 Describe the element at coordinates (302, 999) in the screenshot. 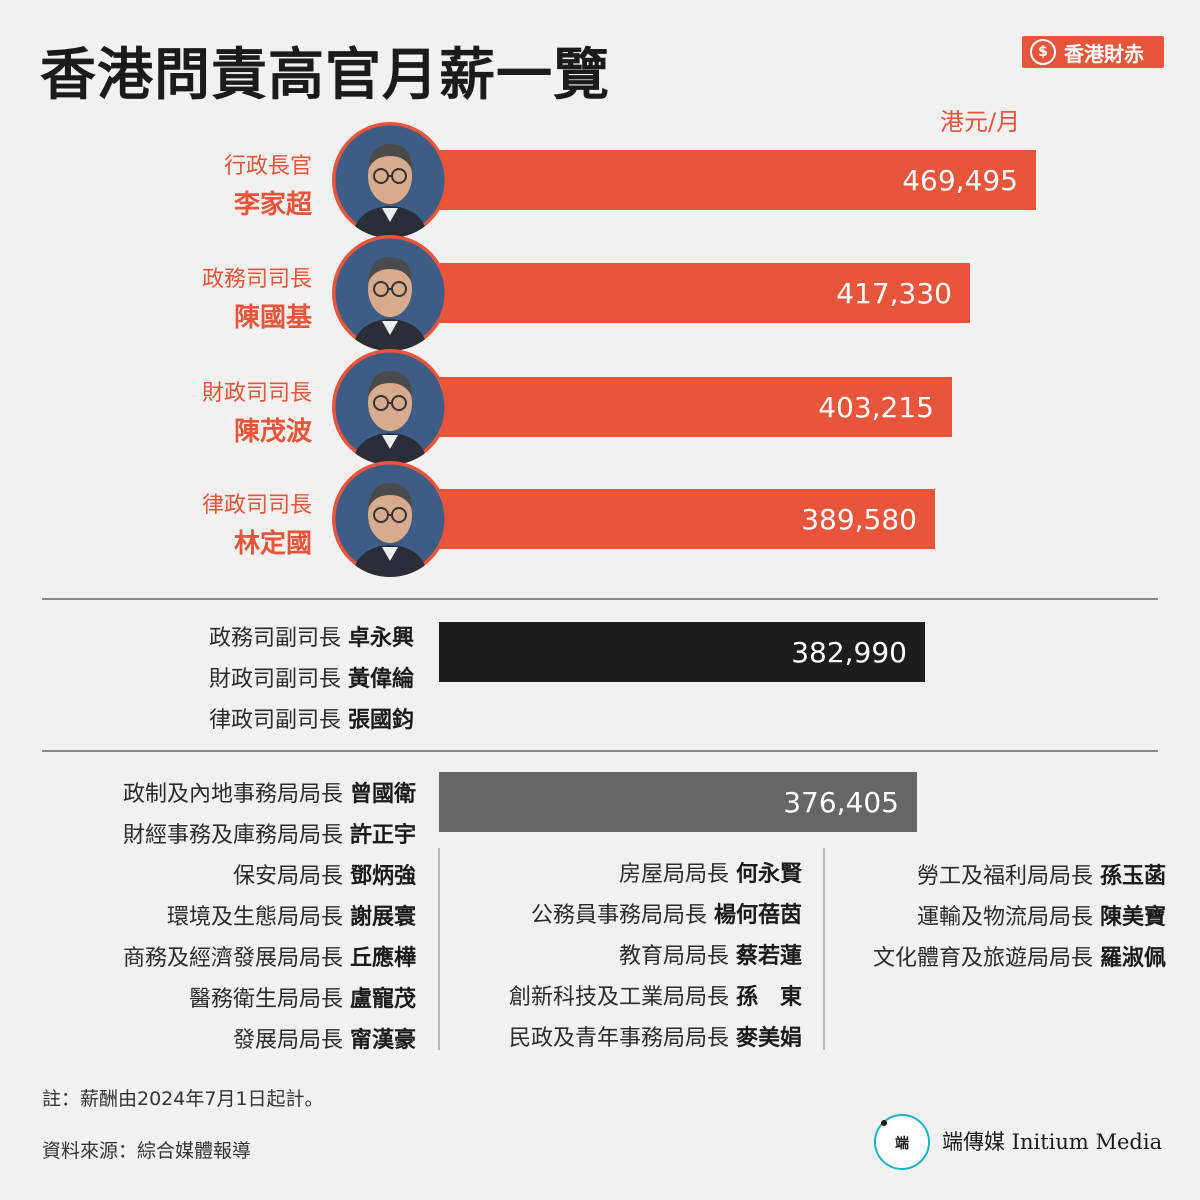

I see `bureau-item: 醫務衛生局局長 盧寵茂` at that location.